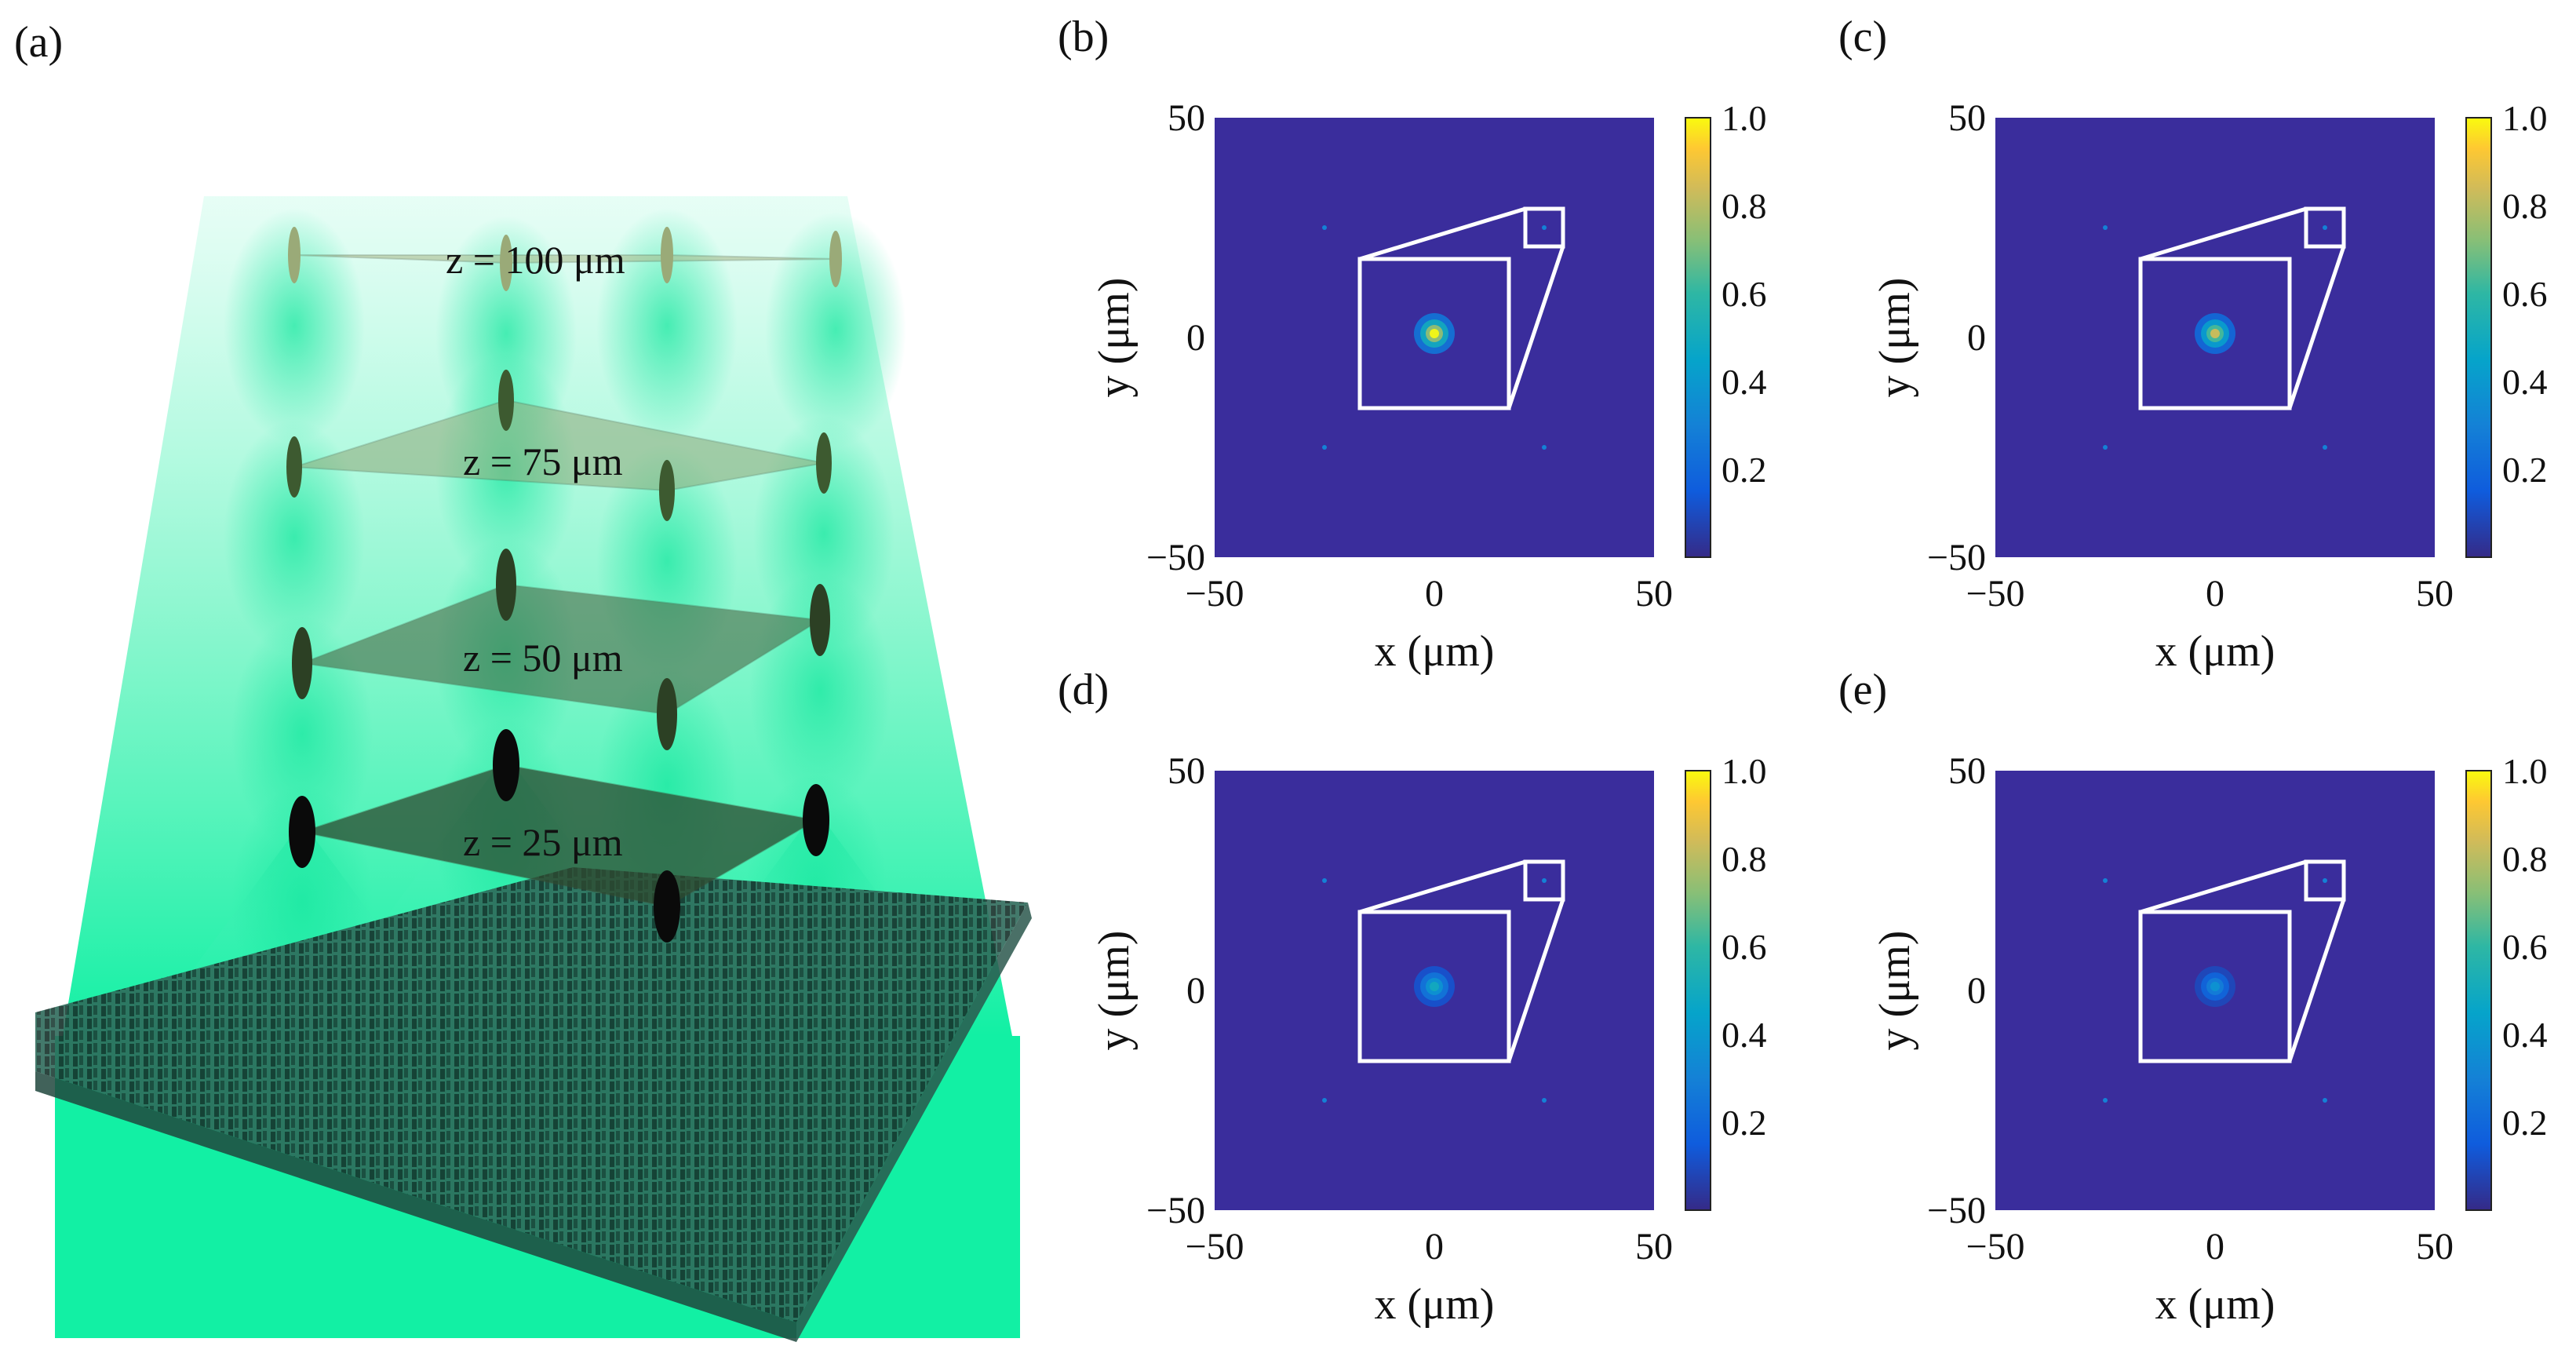 The image size is (2576, 1364). I want to click on zoom-source-box, so click(2325, 880).